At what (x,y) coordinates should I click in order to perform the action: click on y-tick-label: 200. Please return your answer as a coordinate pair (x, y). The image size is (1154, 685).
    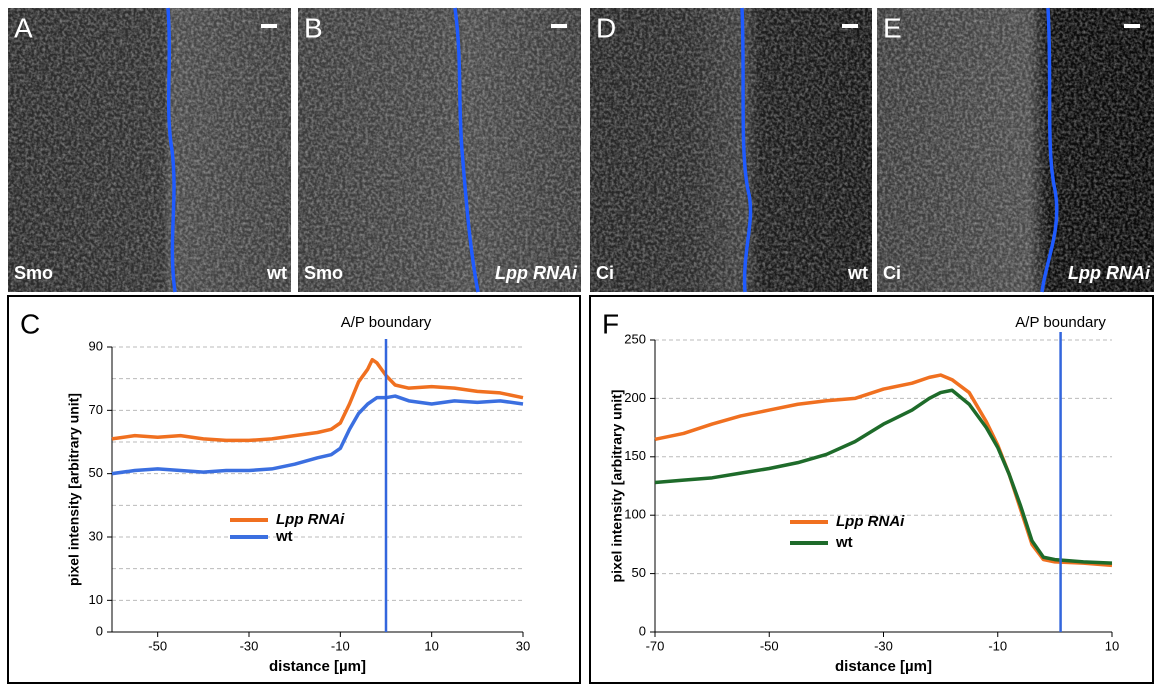
    Looking at the image, I should click on (635, 397).